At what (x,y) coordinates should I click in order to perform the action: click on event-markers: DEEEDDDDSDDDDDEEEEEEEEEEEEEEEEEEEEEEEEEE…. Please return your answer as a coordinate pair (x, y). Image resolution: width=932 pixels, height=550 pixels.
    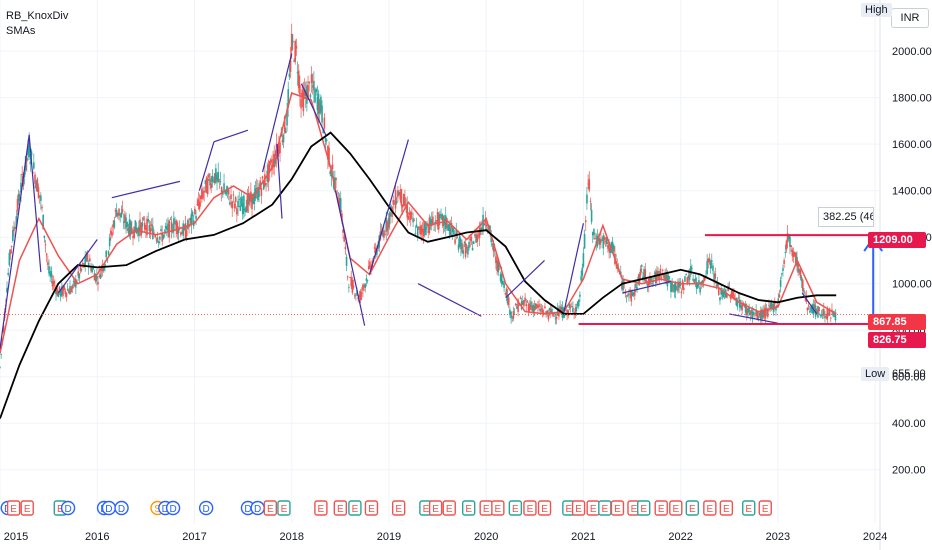
    Looking at the image, I should click on (386, 508).